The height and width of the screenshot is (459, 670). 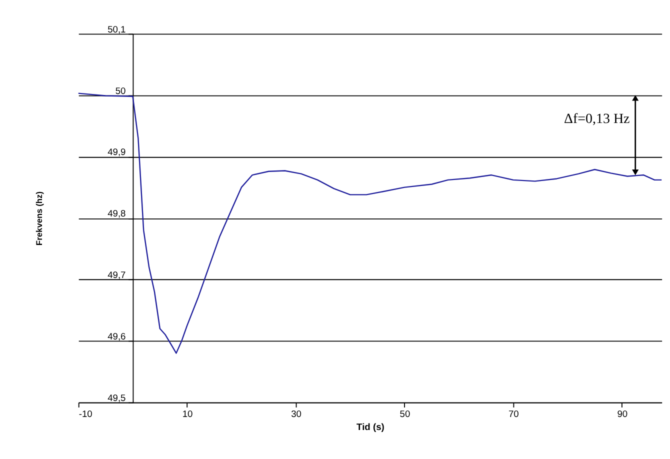 I want to click on x-tick-label: 10, so click(x=187, y=413).